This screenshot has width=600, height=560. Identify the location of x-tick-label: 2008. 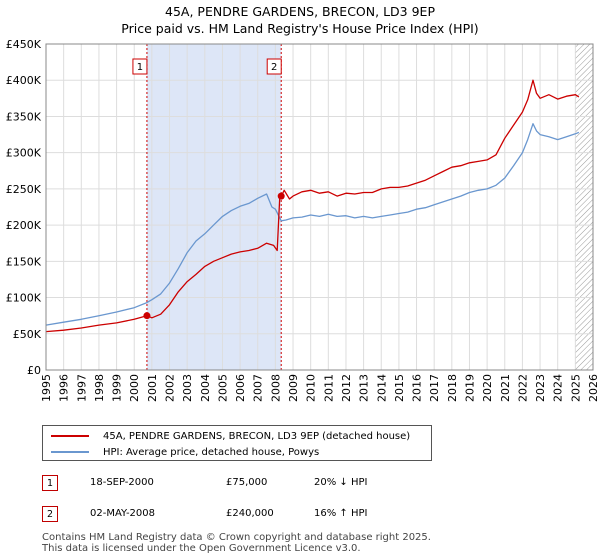
(275, 388).